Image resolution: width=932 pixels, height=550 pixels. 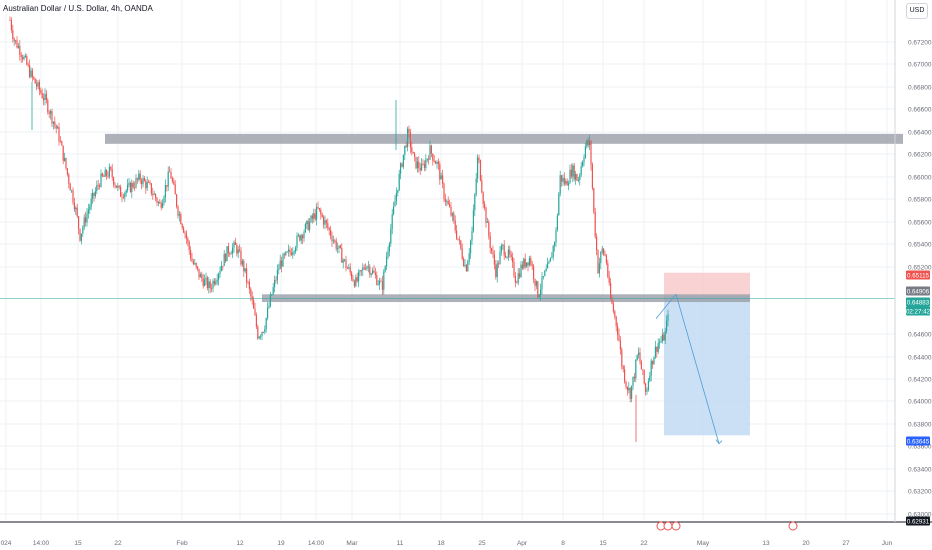 I want to click on x-tick-label: Feb, so click(x=182, y=543).